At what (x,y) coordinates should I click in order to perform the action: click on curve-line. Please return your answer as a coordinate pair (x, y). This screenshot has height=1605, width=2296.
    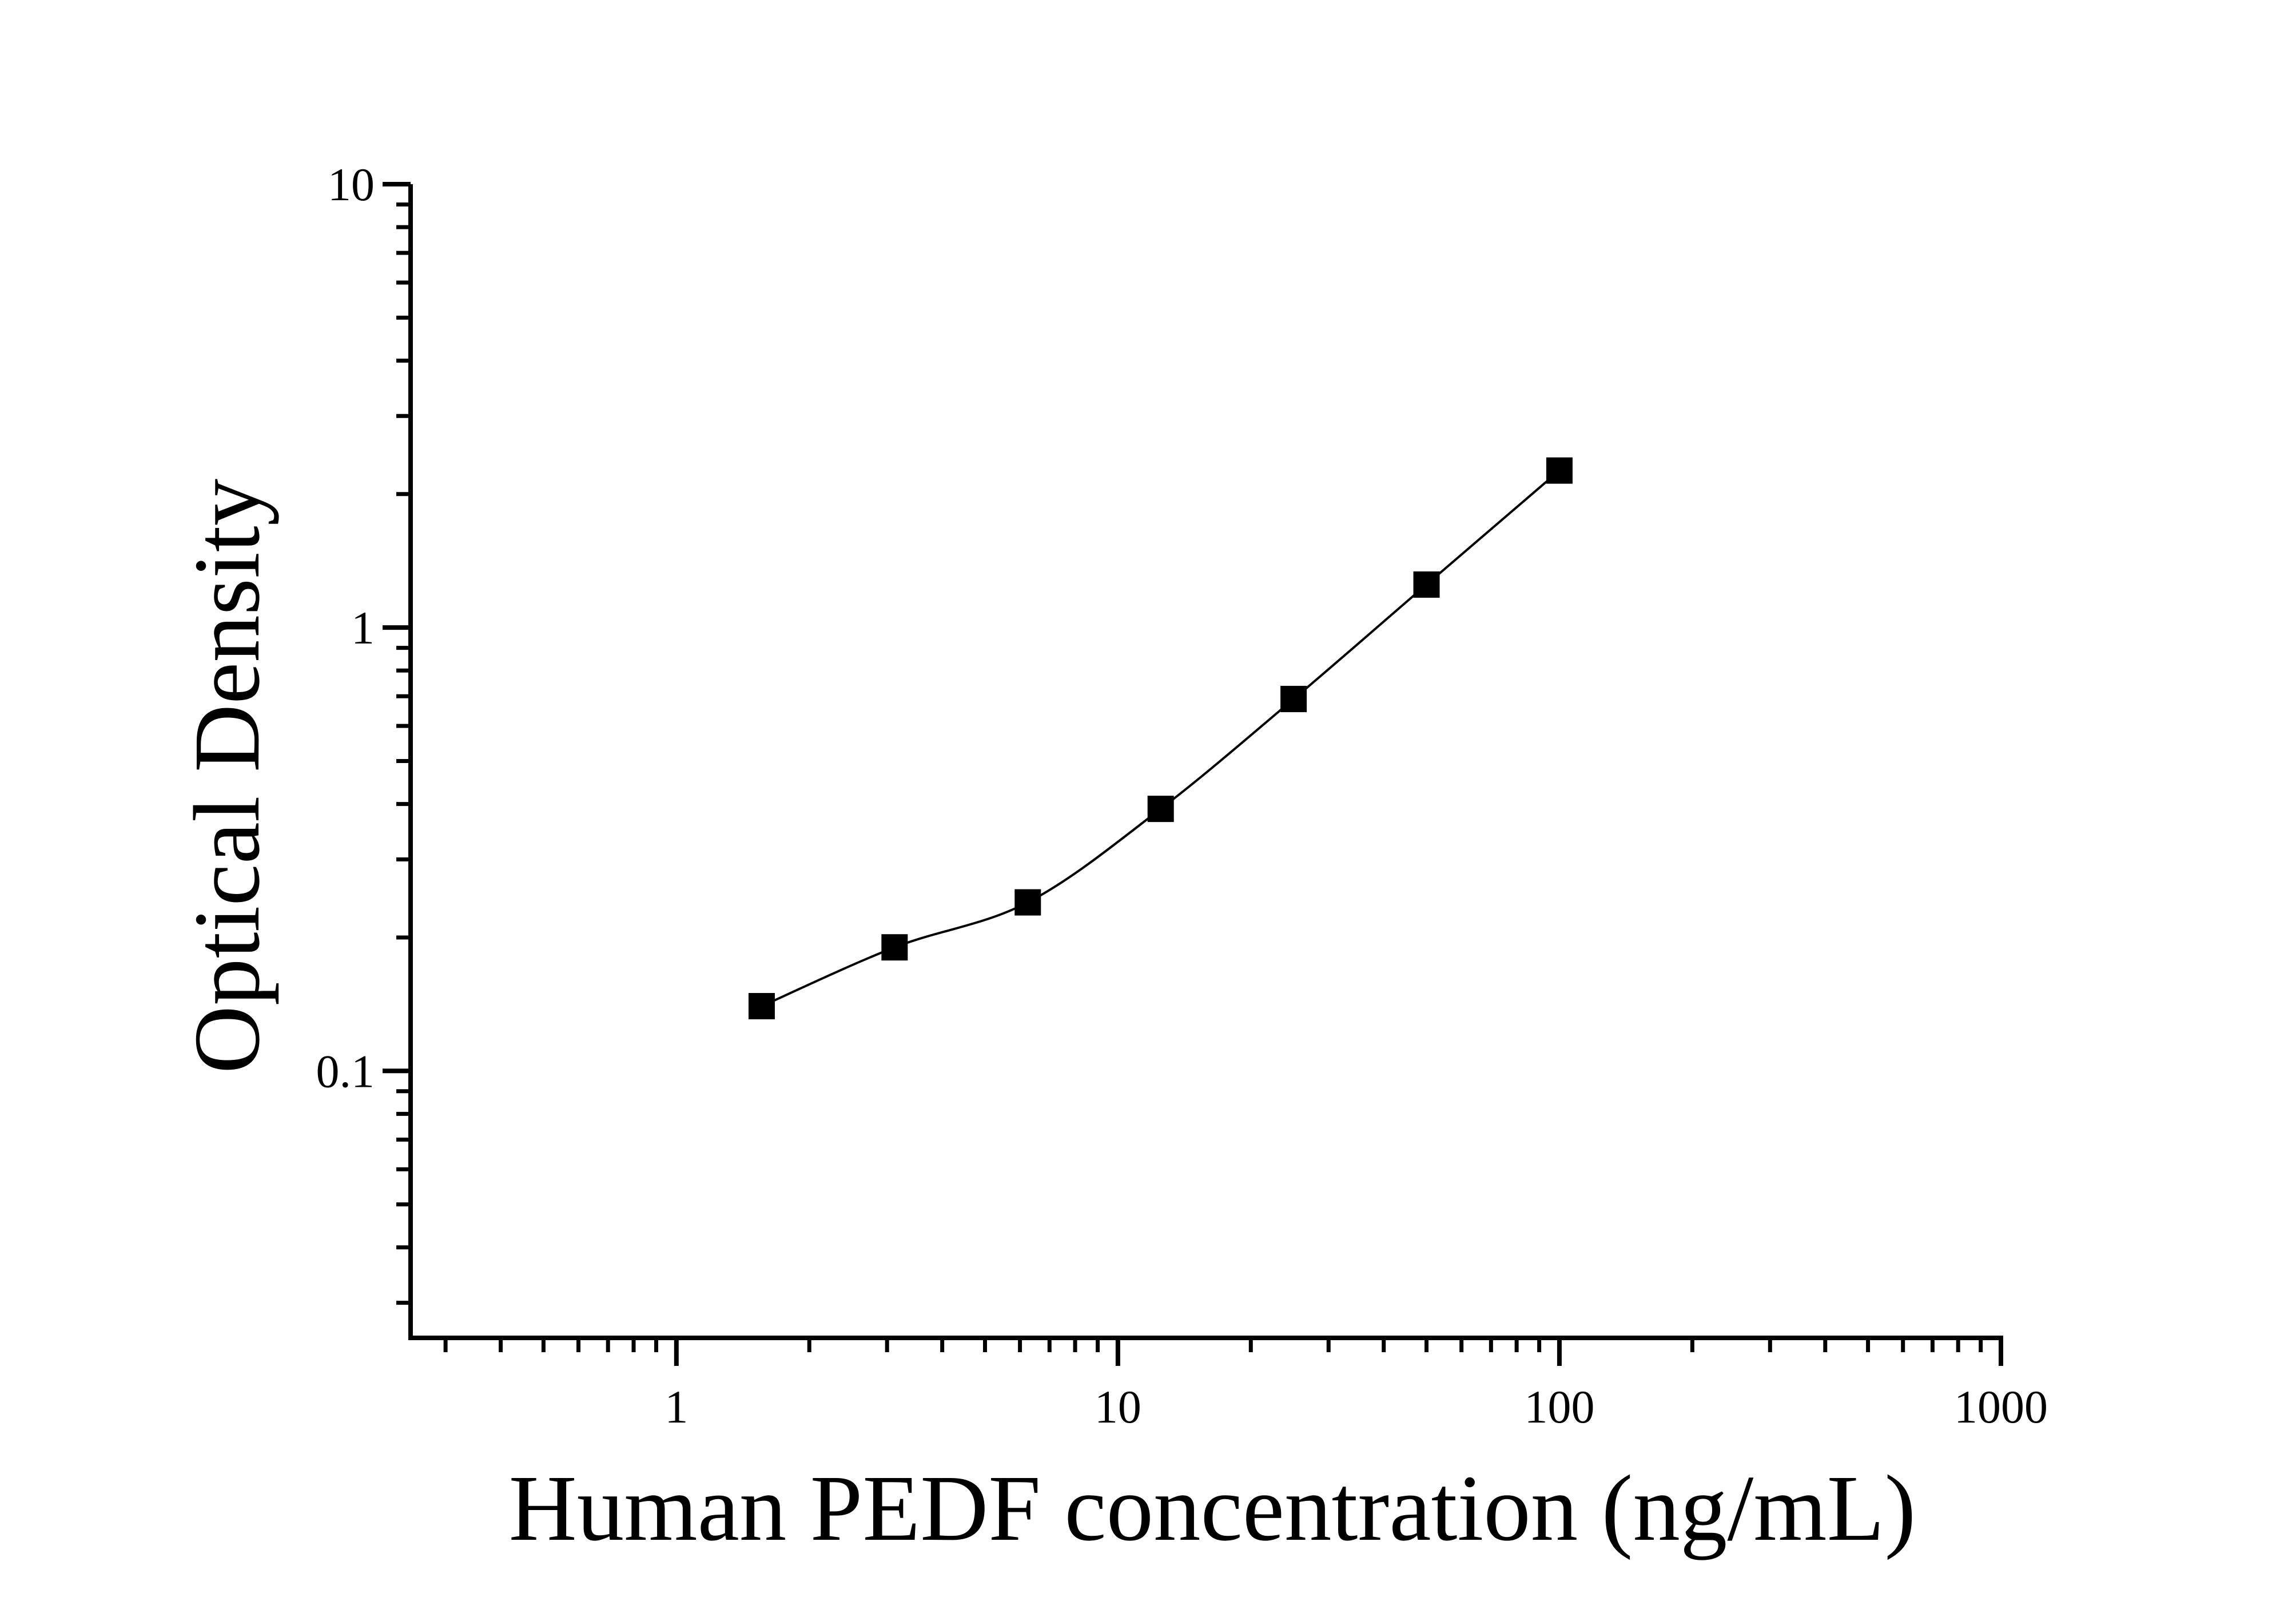
    Looking at the image, I should click on (1161, 738).